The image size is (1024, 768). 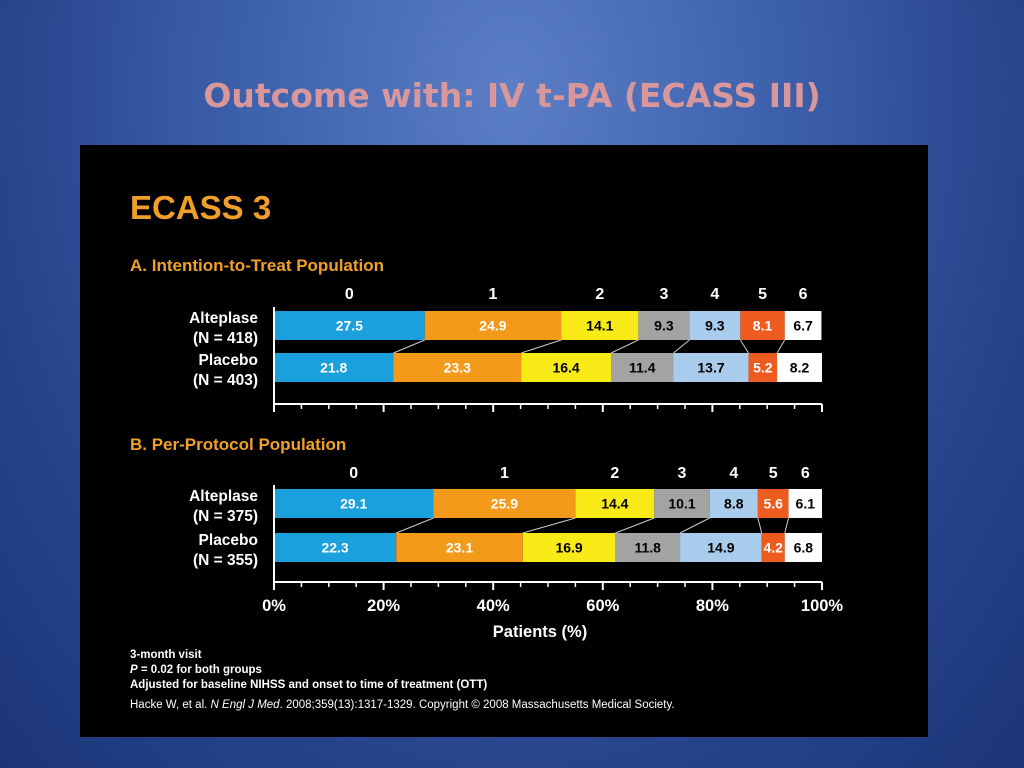 What do you see at coordinates (504, 473) in the screenshot?
I see `pp-category-label: 1` at bounding box center [504, 473].